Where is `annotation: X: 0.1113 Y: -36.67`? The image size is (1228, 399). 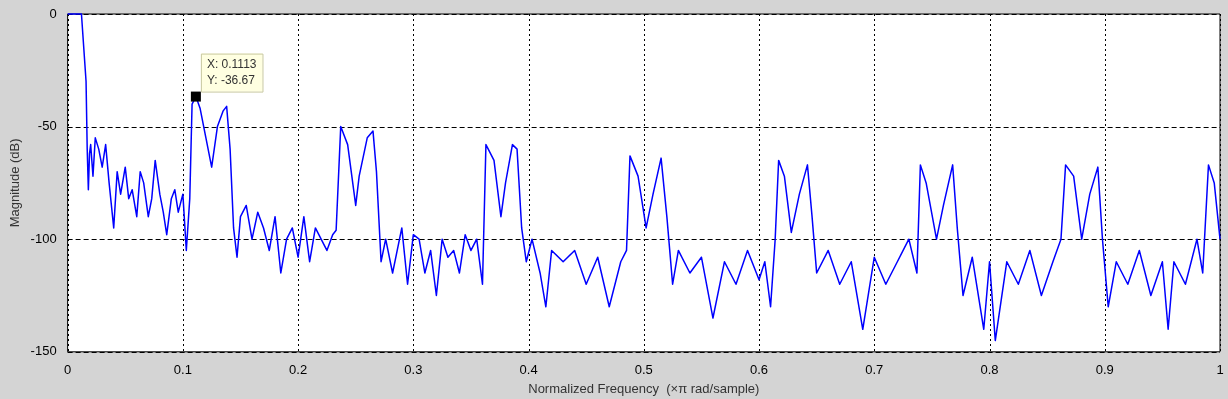
annotation: X: 0.1113 Y: -36.67 is located at coordinates (231, 71).